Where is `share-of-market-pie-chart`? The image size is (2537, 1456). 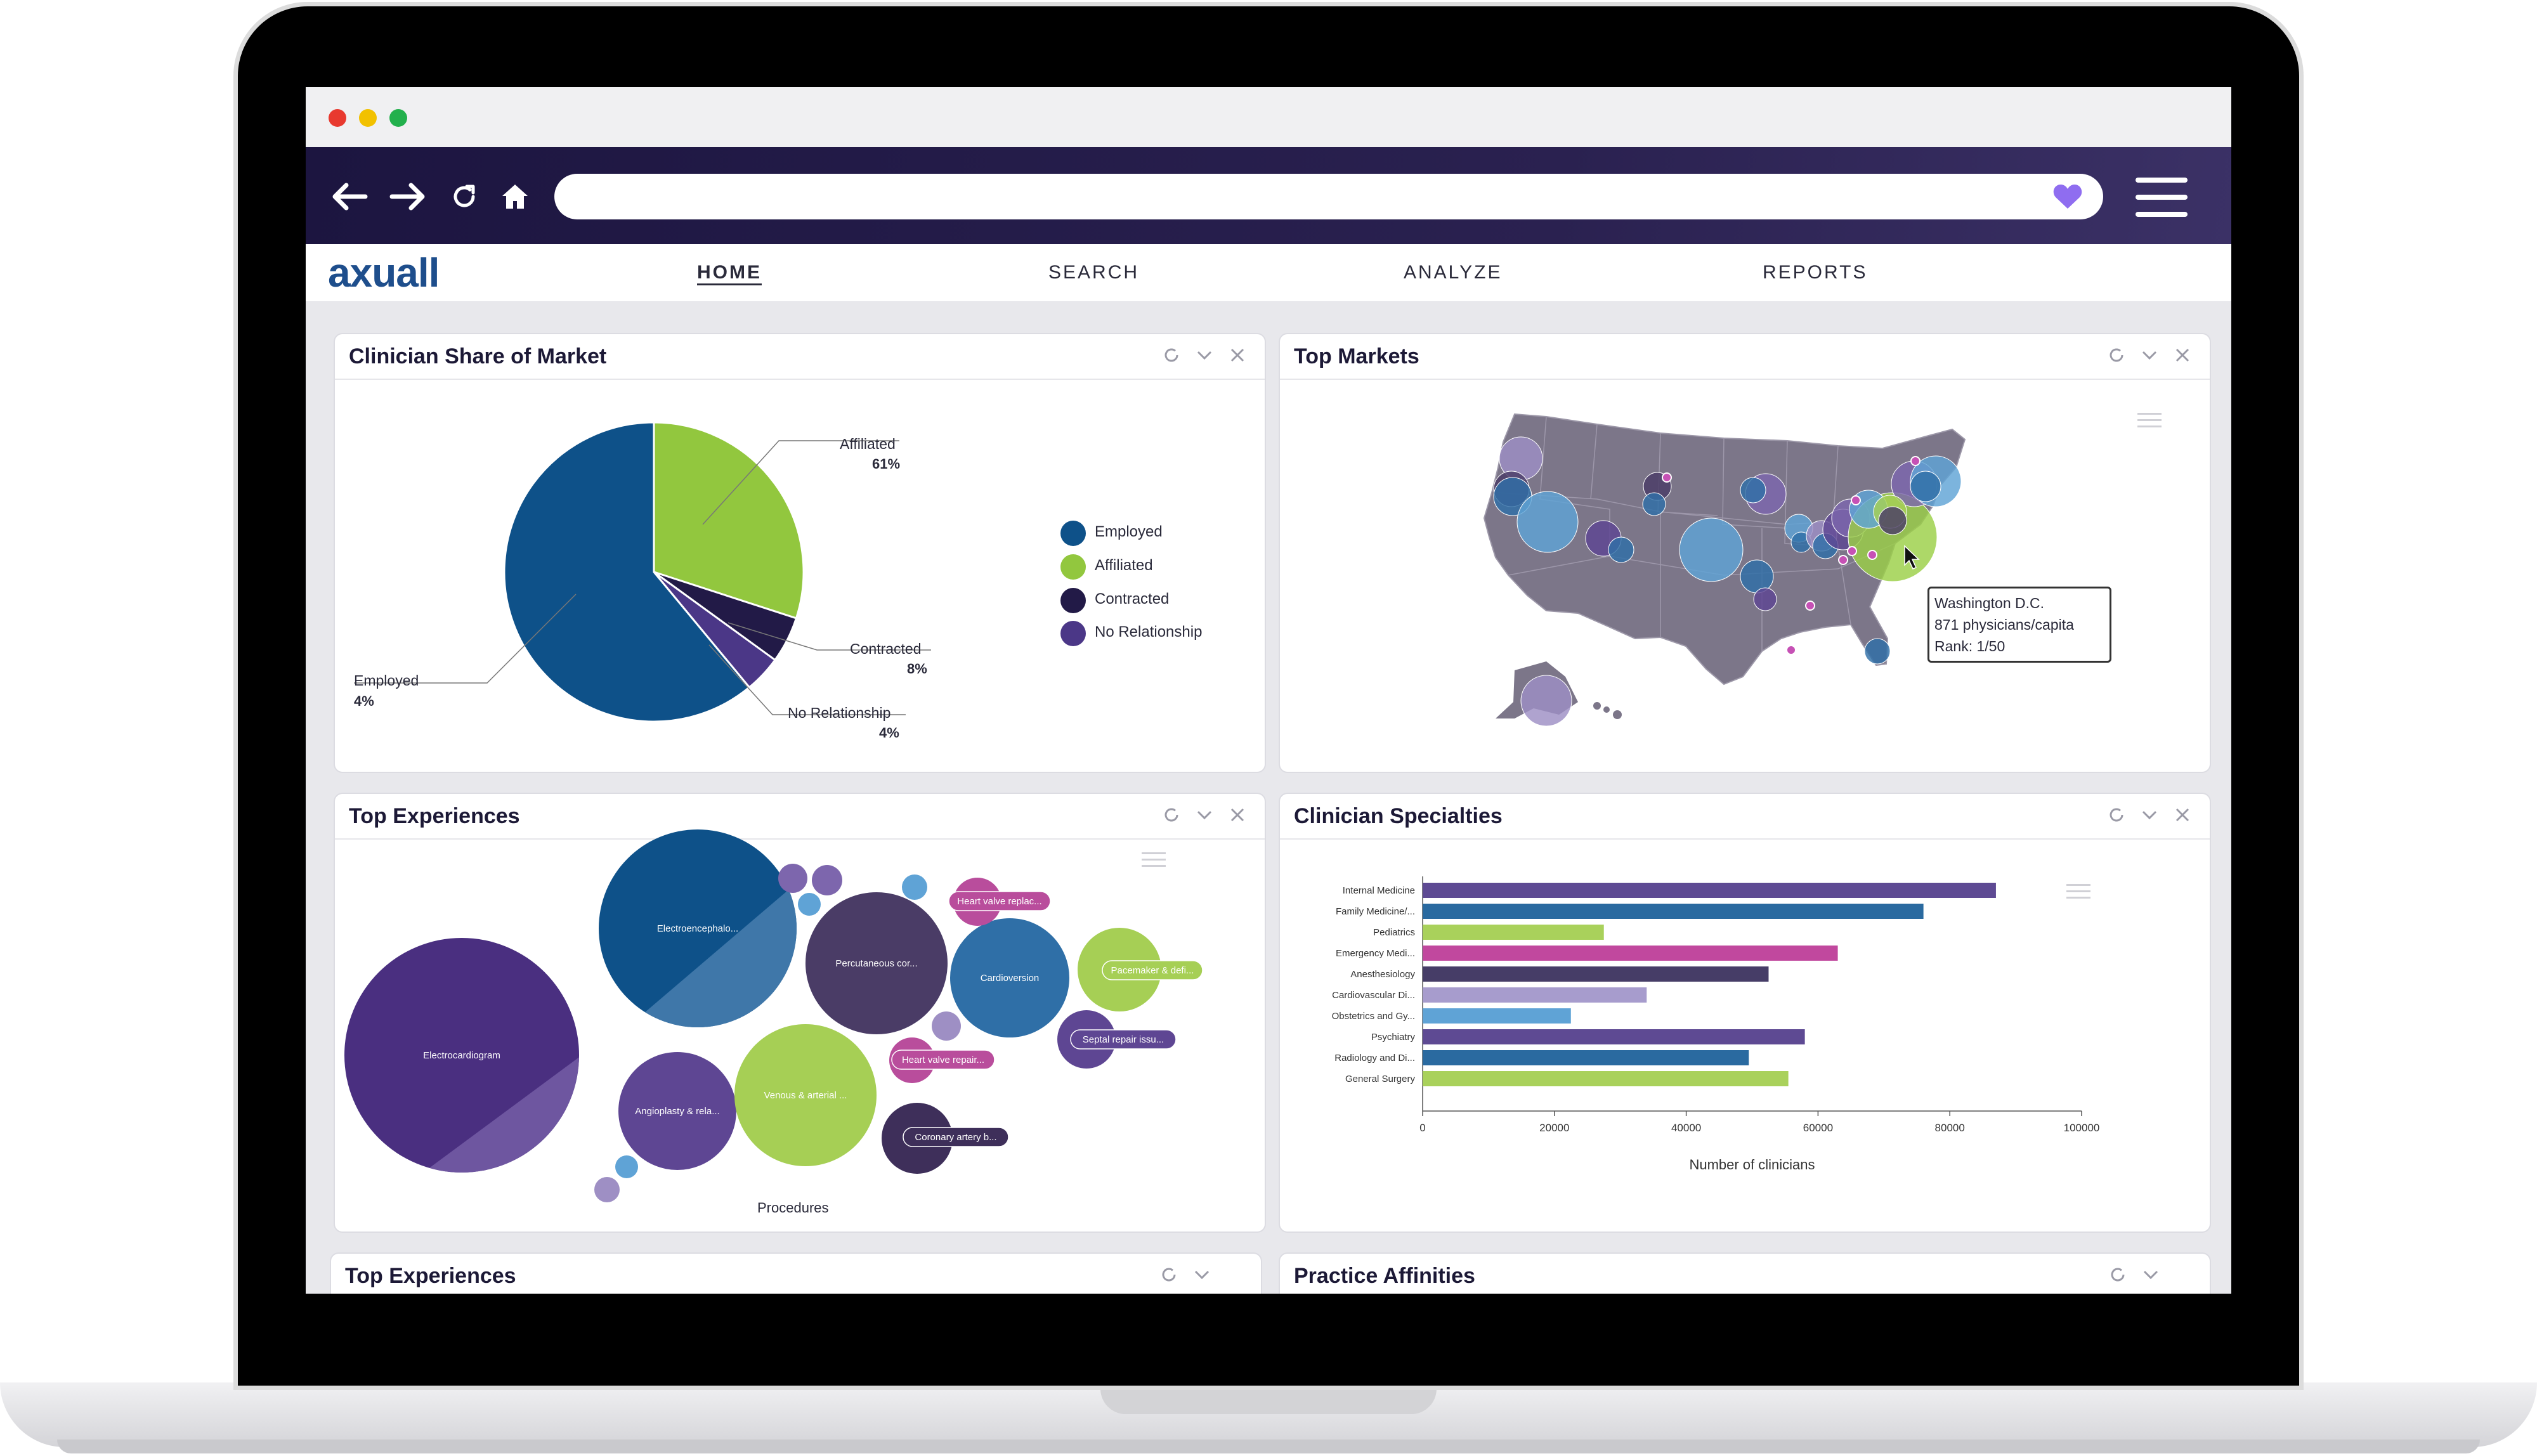 share-of-market-pie-chart is located at coordinates (642, 572).